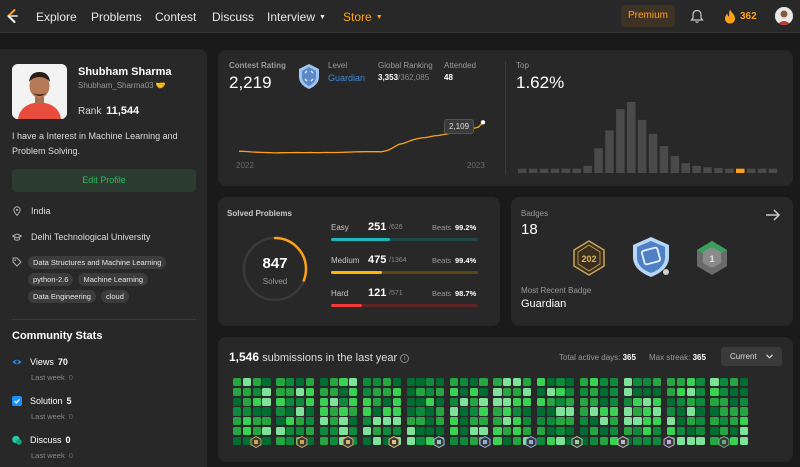 Image resolution: width=800 pixels, height=467 pixels. What do you see at coordinates (275, 269) in the screenshot?
I see `solved-progress-ring` at bounding box center [275, 269].